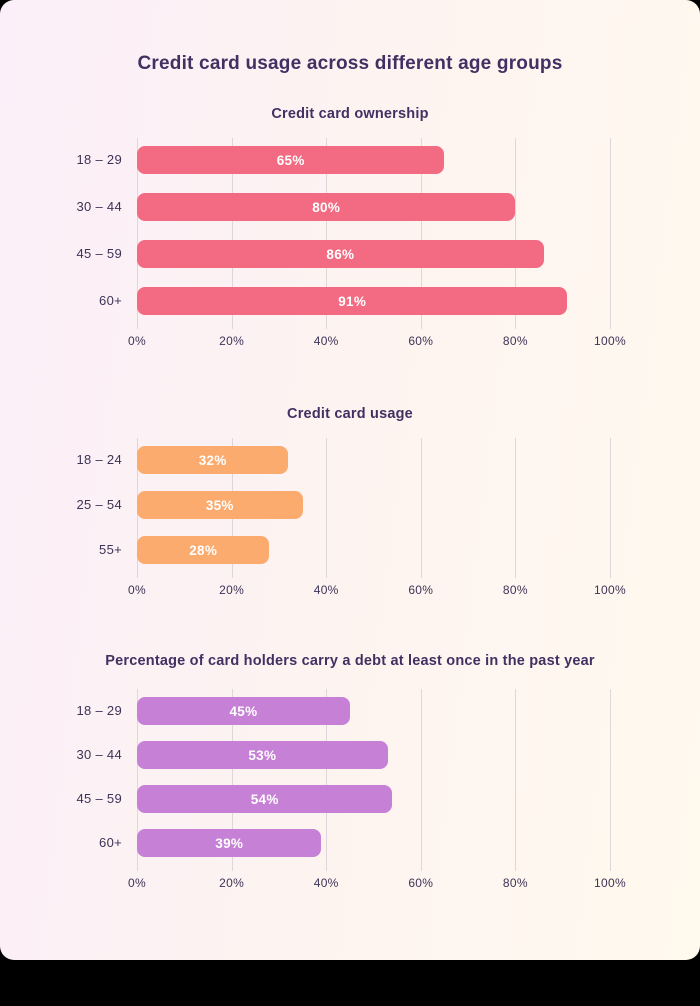  I want to click on bar-row: 60+ 39%, so click(354, 843).